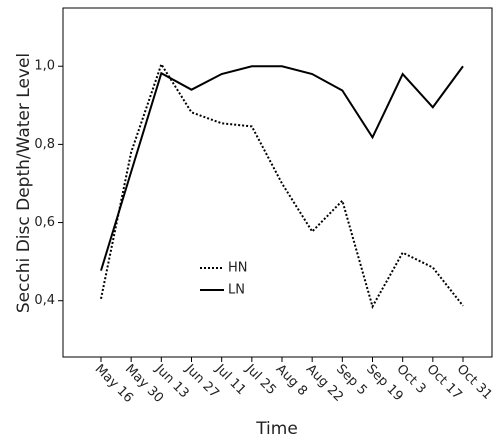 The height and width of the screenshot is (441, 498). I want to click on y-tick-label: 0,4, so click(44, 300).